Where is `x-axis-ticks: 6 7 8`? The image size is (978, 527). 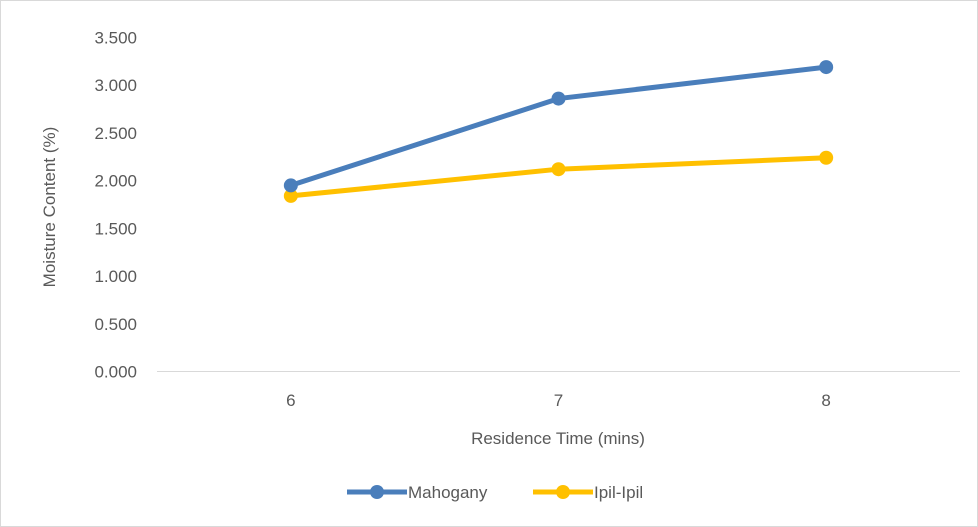 x-axis-ticks: 6 7 8 is located at coordinates (558, 400).